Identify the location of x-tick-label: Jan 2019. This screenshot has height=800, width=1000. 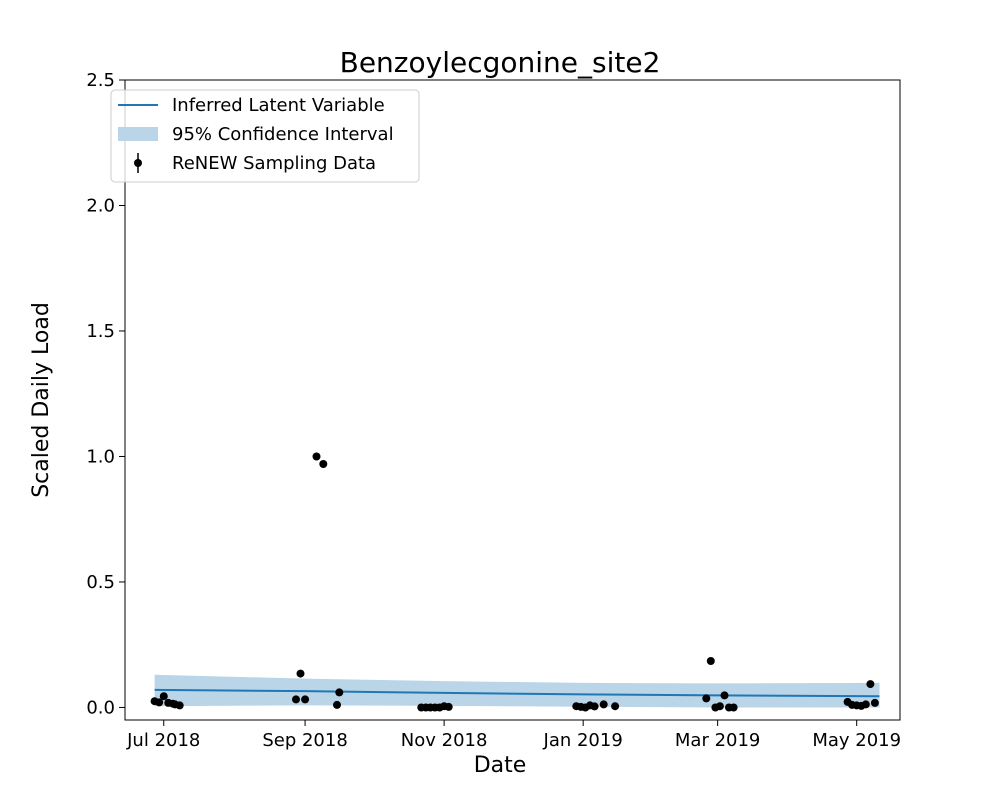
(583, 740).